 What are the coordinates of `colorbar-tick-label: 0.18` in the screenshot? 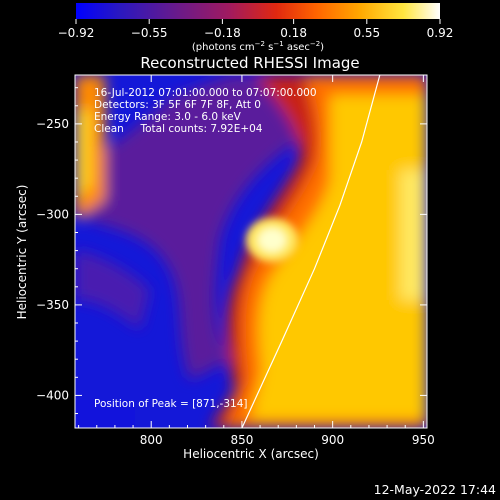 It's located at (293, 33).